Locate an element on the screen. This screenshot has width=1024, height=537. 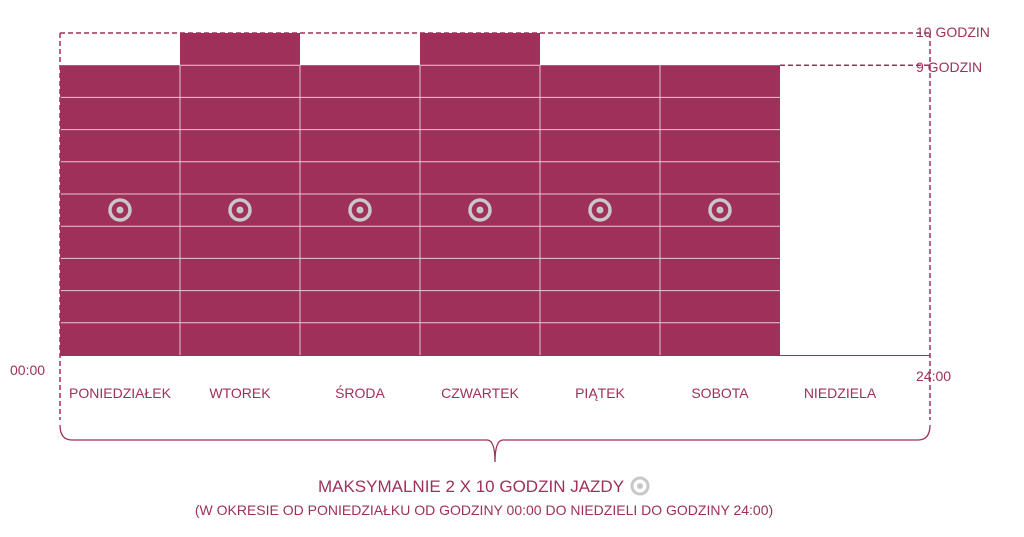
day-label-tuesday: WTOREK is located at coordinates (240, 393).